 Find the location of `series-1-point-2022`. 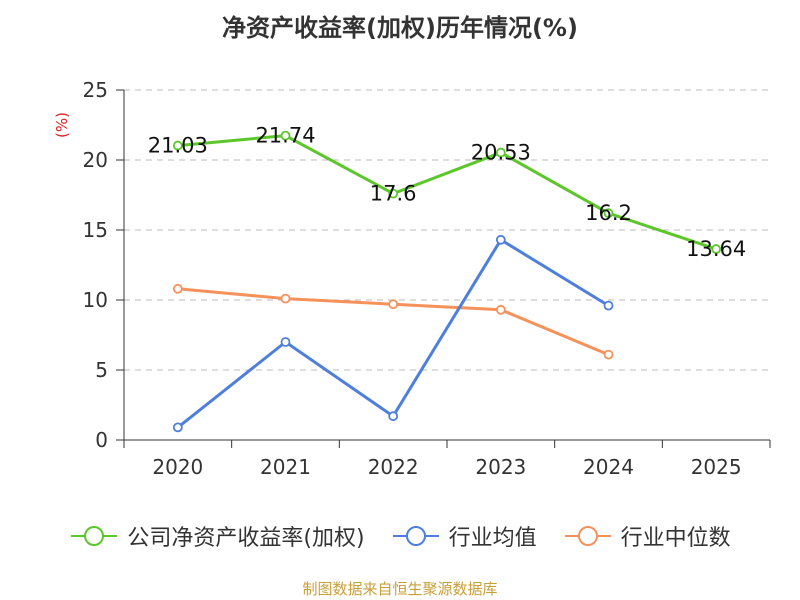

series-1-point-2022 is located at coordinates (393, 416).